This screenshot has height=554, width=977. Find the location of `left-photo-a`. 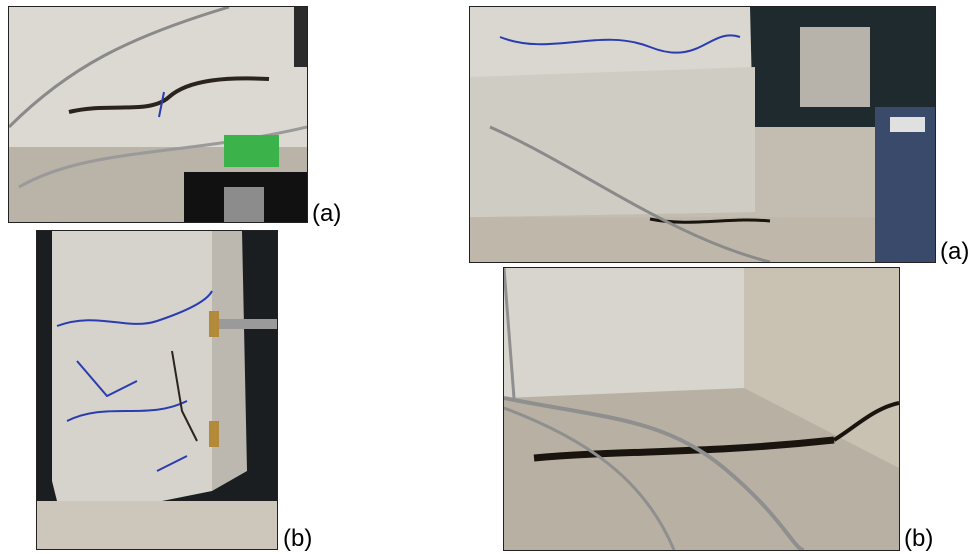

left-photo-a is located at coordinates (158, 114).